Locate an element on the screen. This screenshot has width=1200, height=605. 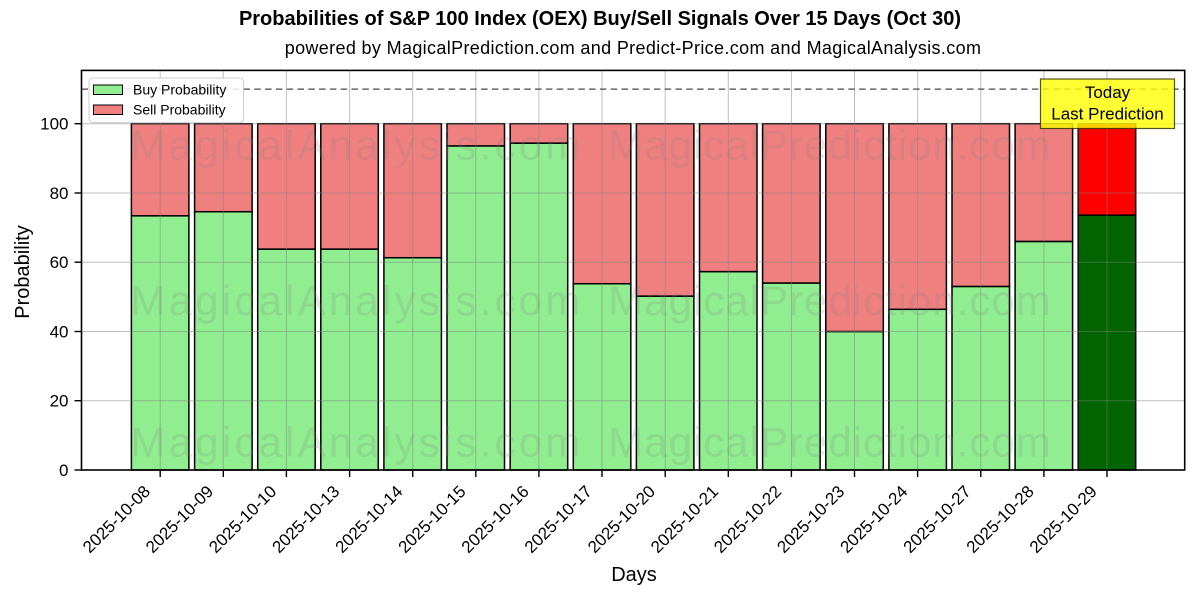
svg-text: 100 is located at coordinates (54, 124).